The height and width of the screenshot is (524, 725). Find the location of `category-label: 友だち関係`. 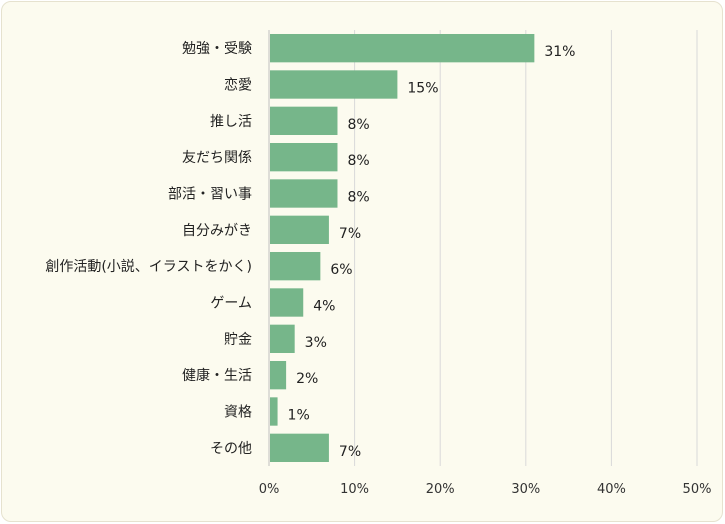

category-label: 友だち関係 is located at coordinates (217, 158).